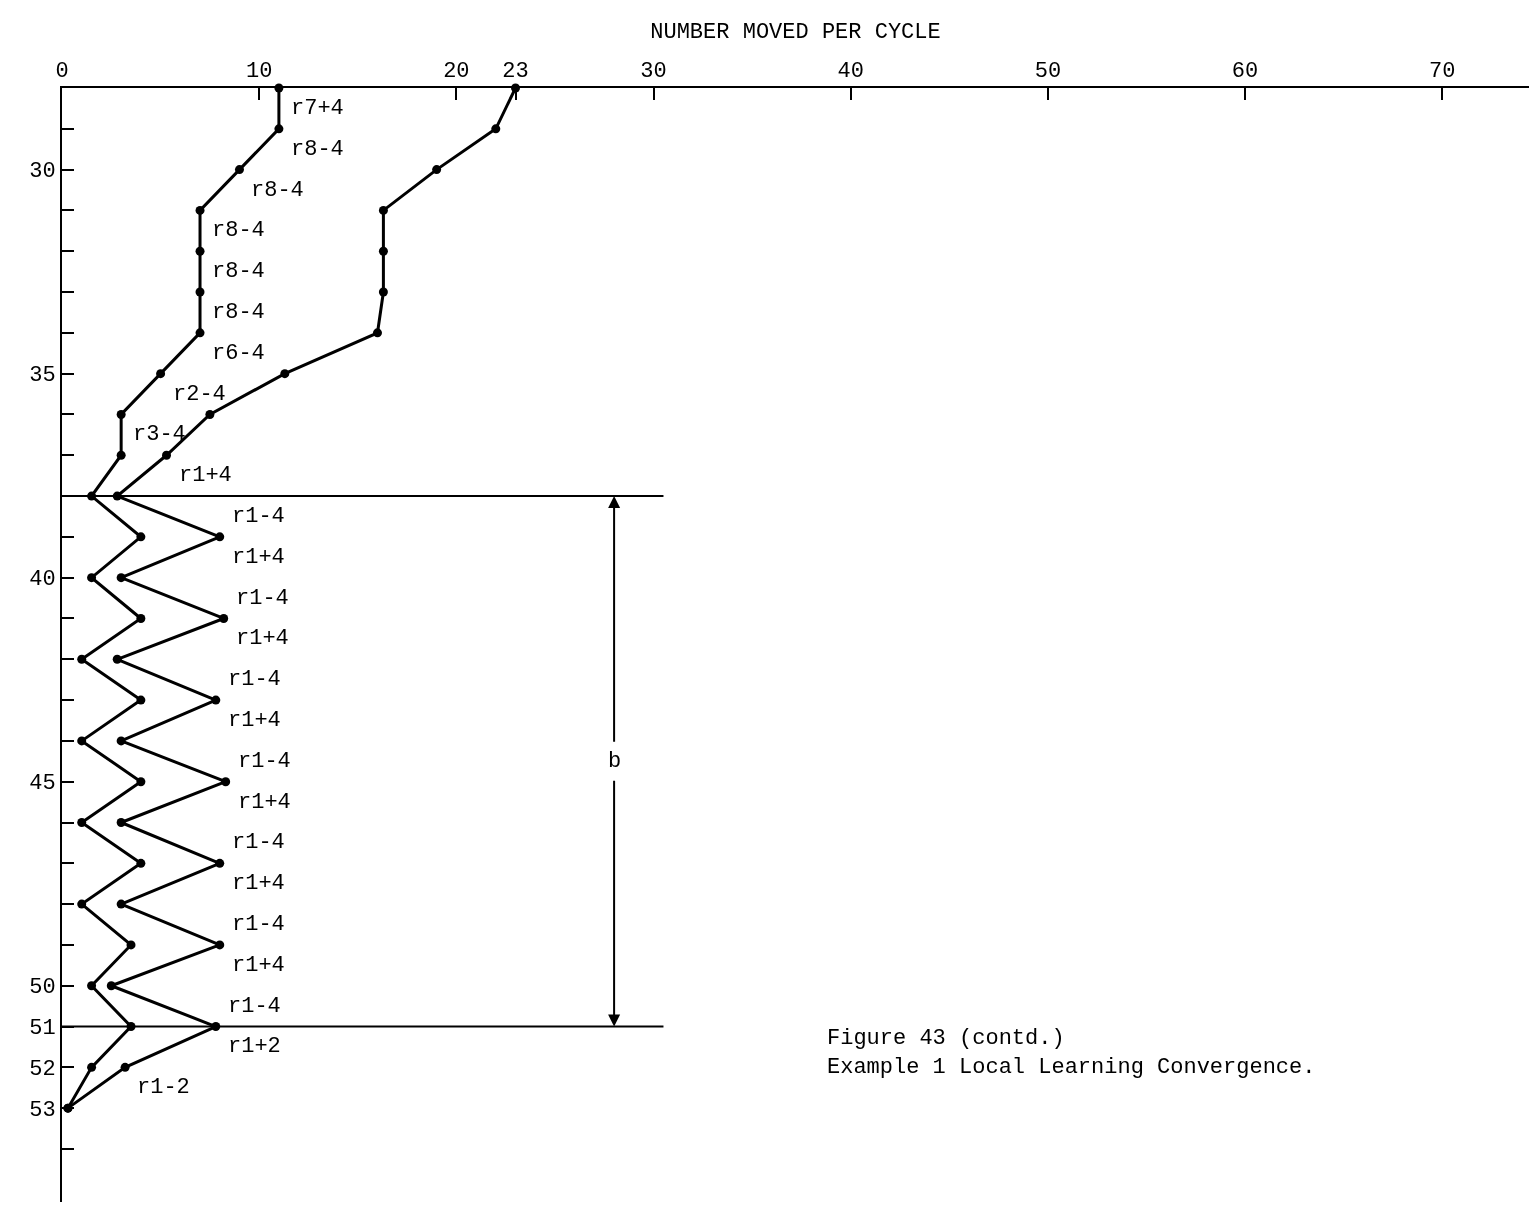  I want to click on annotation: r2-4, so click(199, 394).